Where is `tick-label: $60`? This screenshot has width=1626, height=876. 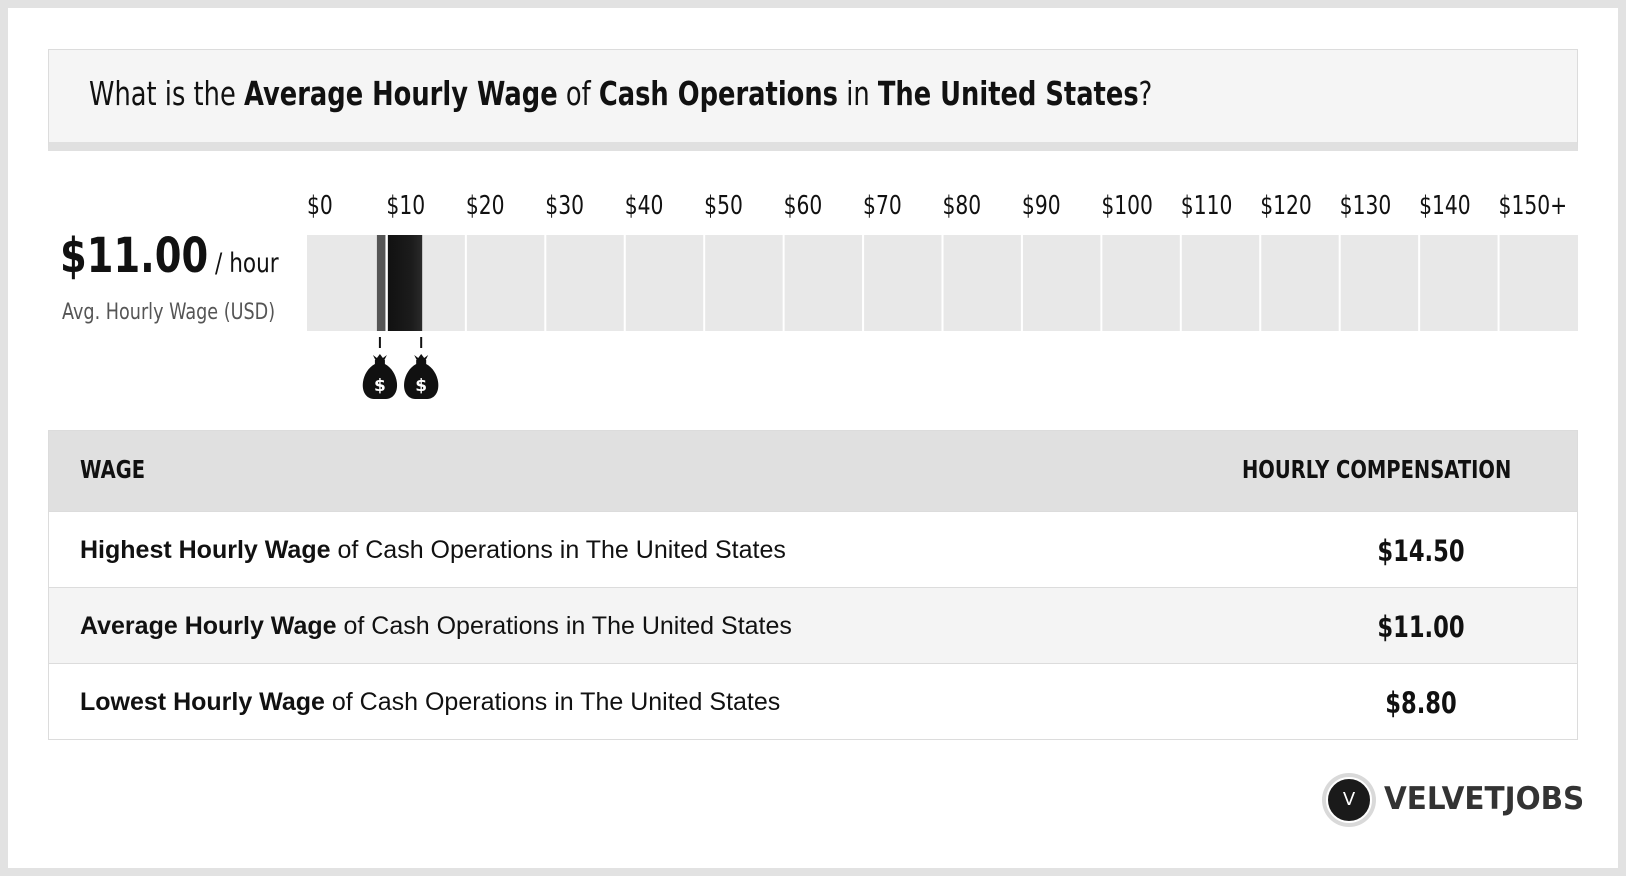 tick-label: $60 is located at coordinates (803, 206).